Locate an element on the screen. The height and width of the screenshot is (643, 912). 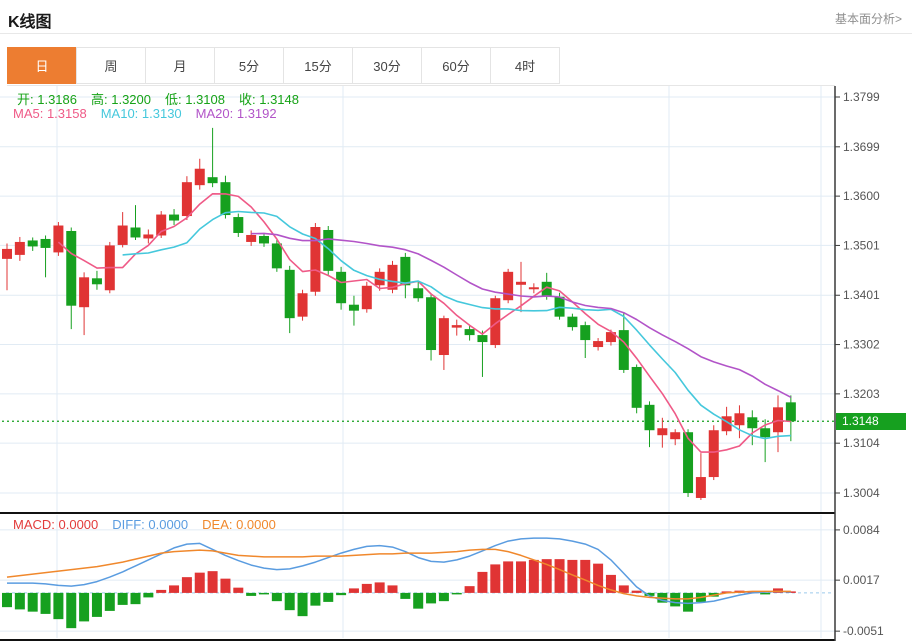
svg-text: 1.3104 is located at coordinates (861, 443).